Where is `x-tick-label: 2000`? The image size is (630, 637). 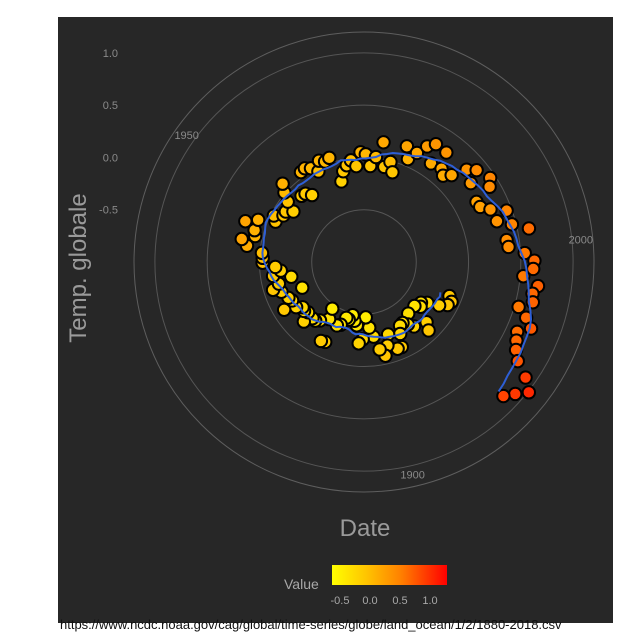
x-tick-label: 2000 is located at coordinates (581, 240).